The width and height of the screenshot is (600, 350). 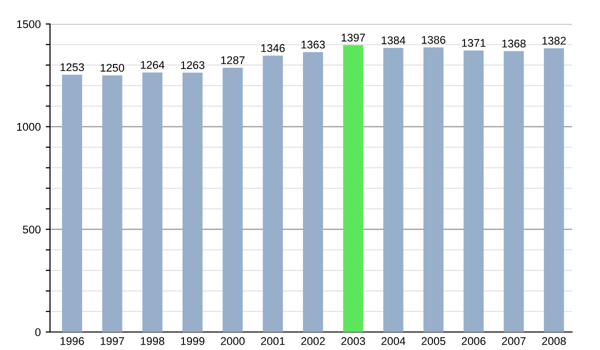 I want to click on x-tick-label: 2005, so click(x=434, y=341).